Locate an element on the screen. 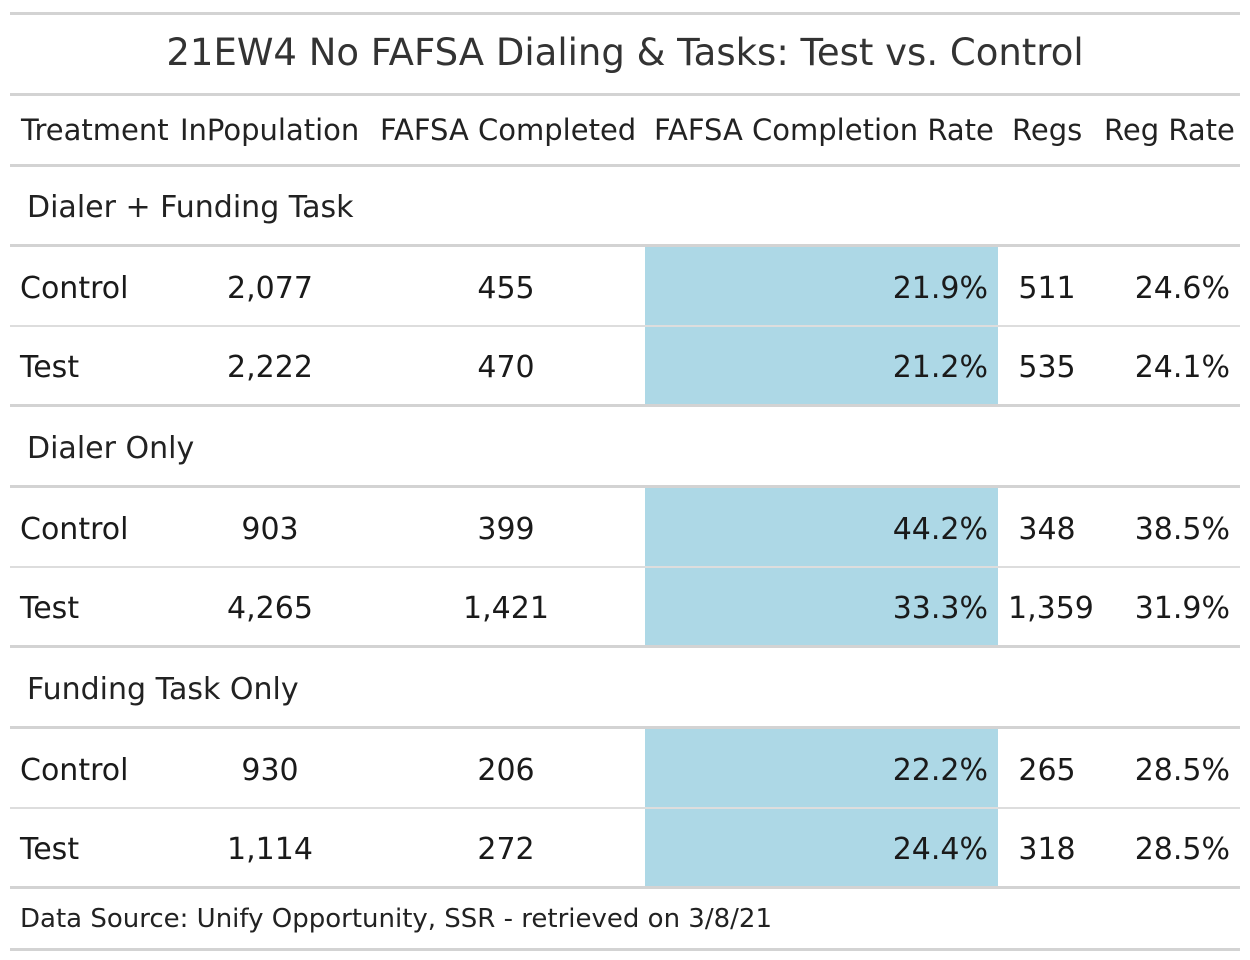  group-label: Dialer Only is located at coordinates (111, 448).